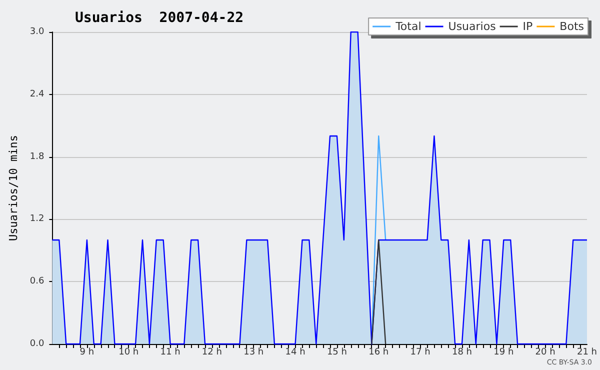 This screenshot has height=370, width=600. Describe the element at coordinates (545, 353) in the screenshot. I see `x-tick-label: 20 h` at that location.